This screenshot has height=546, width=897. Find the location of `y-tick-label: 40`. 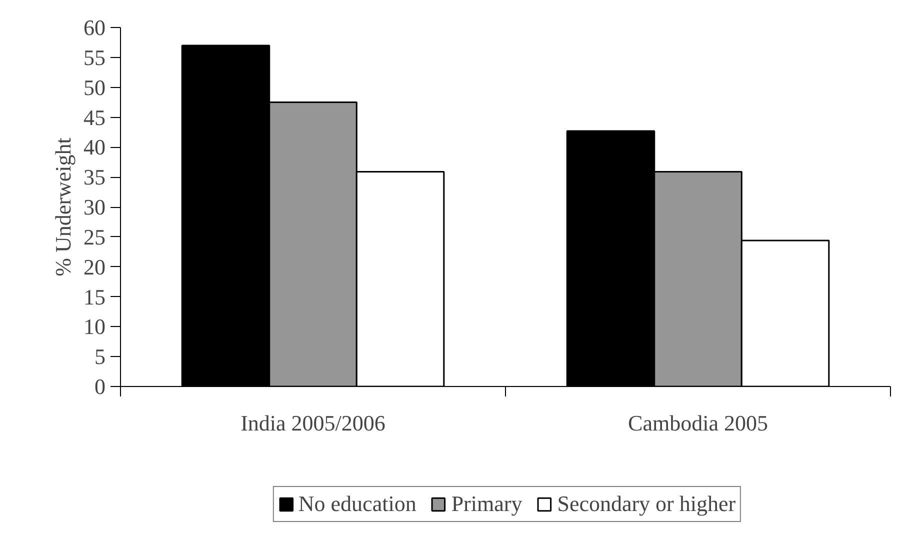

y-tick-label: 40 is located at coordinates (95, 147).